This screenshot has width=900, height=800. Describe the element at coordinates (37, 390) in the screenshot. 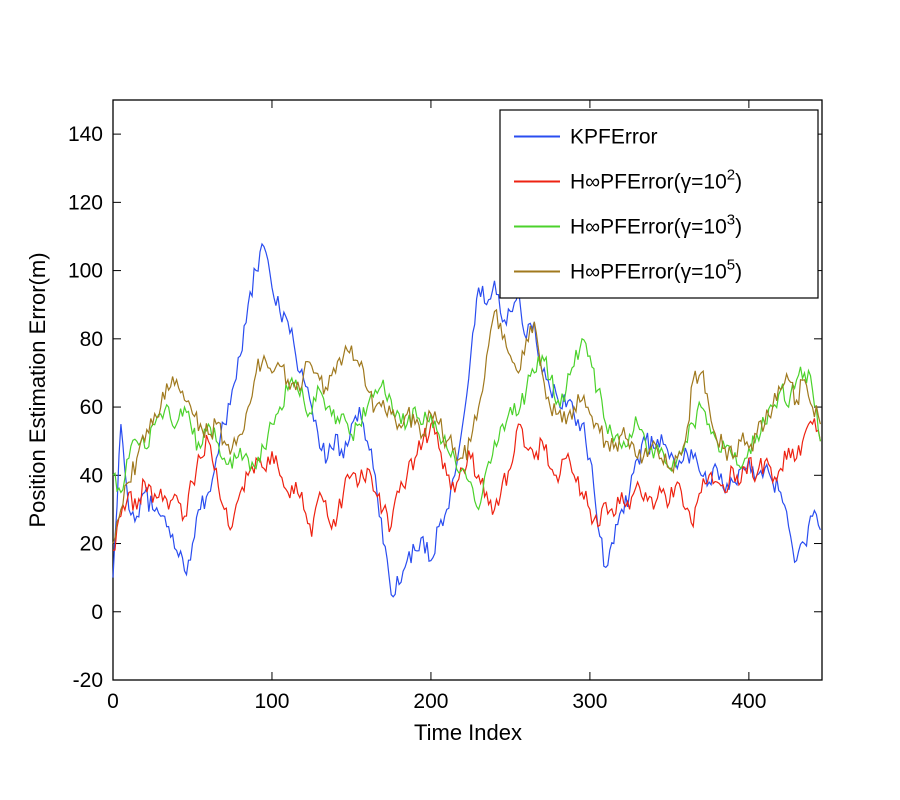

I see `y-axis-label: Position Estimation Error(m)` at that location.